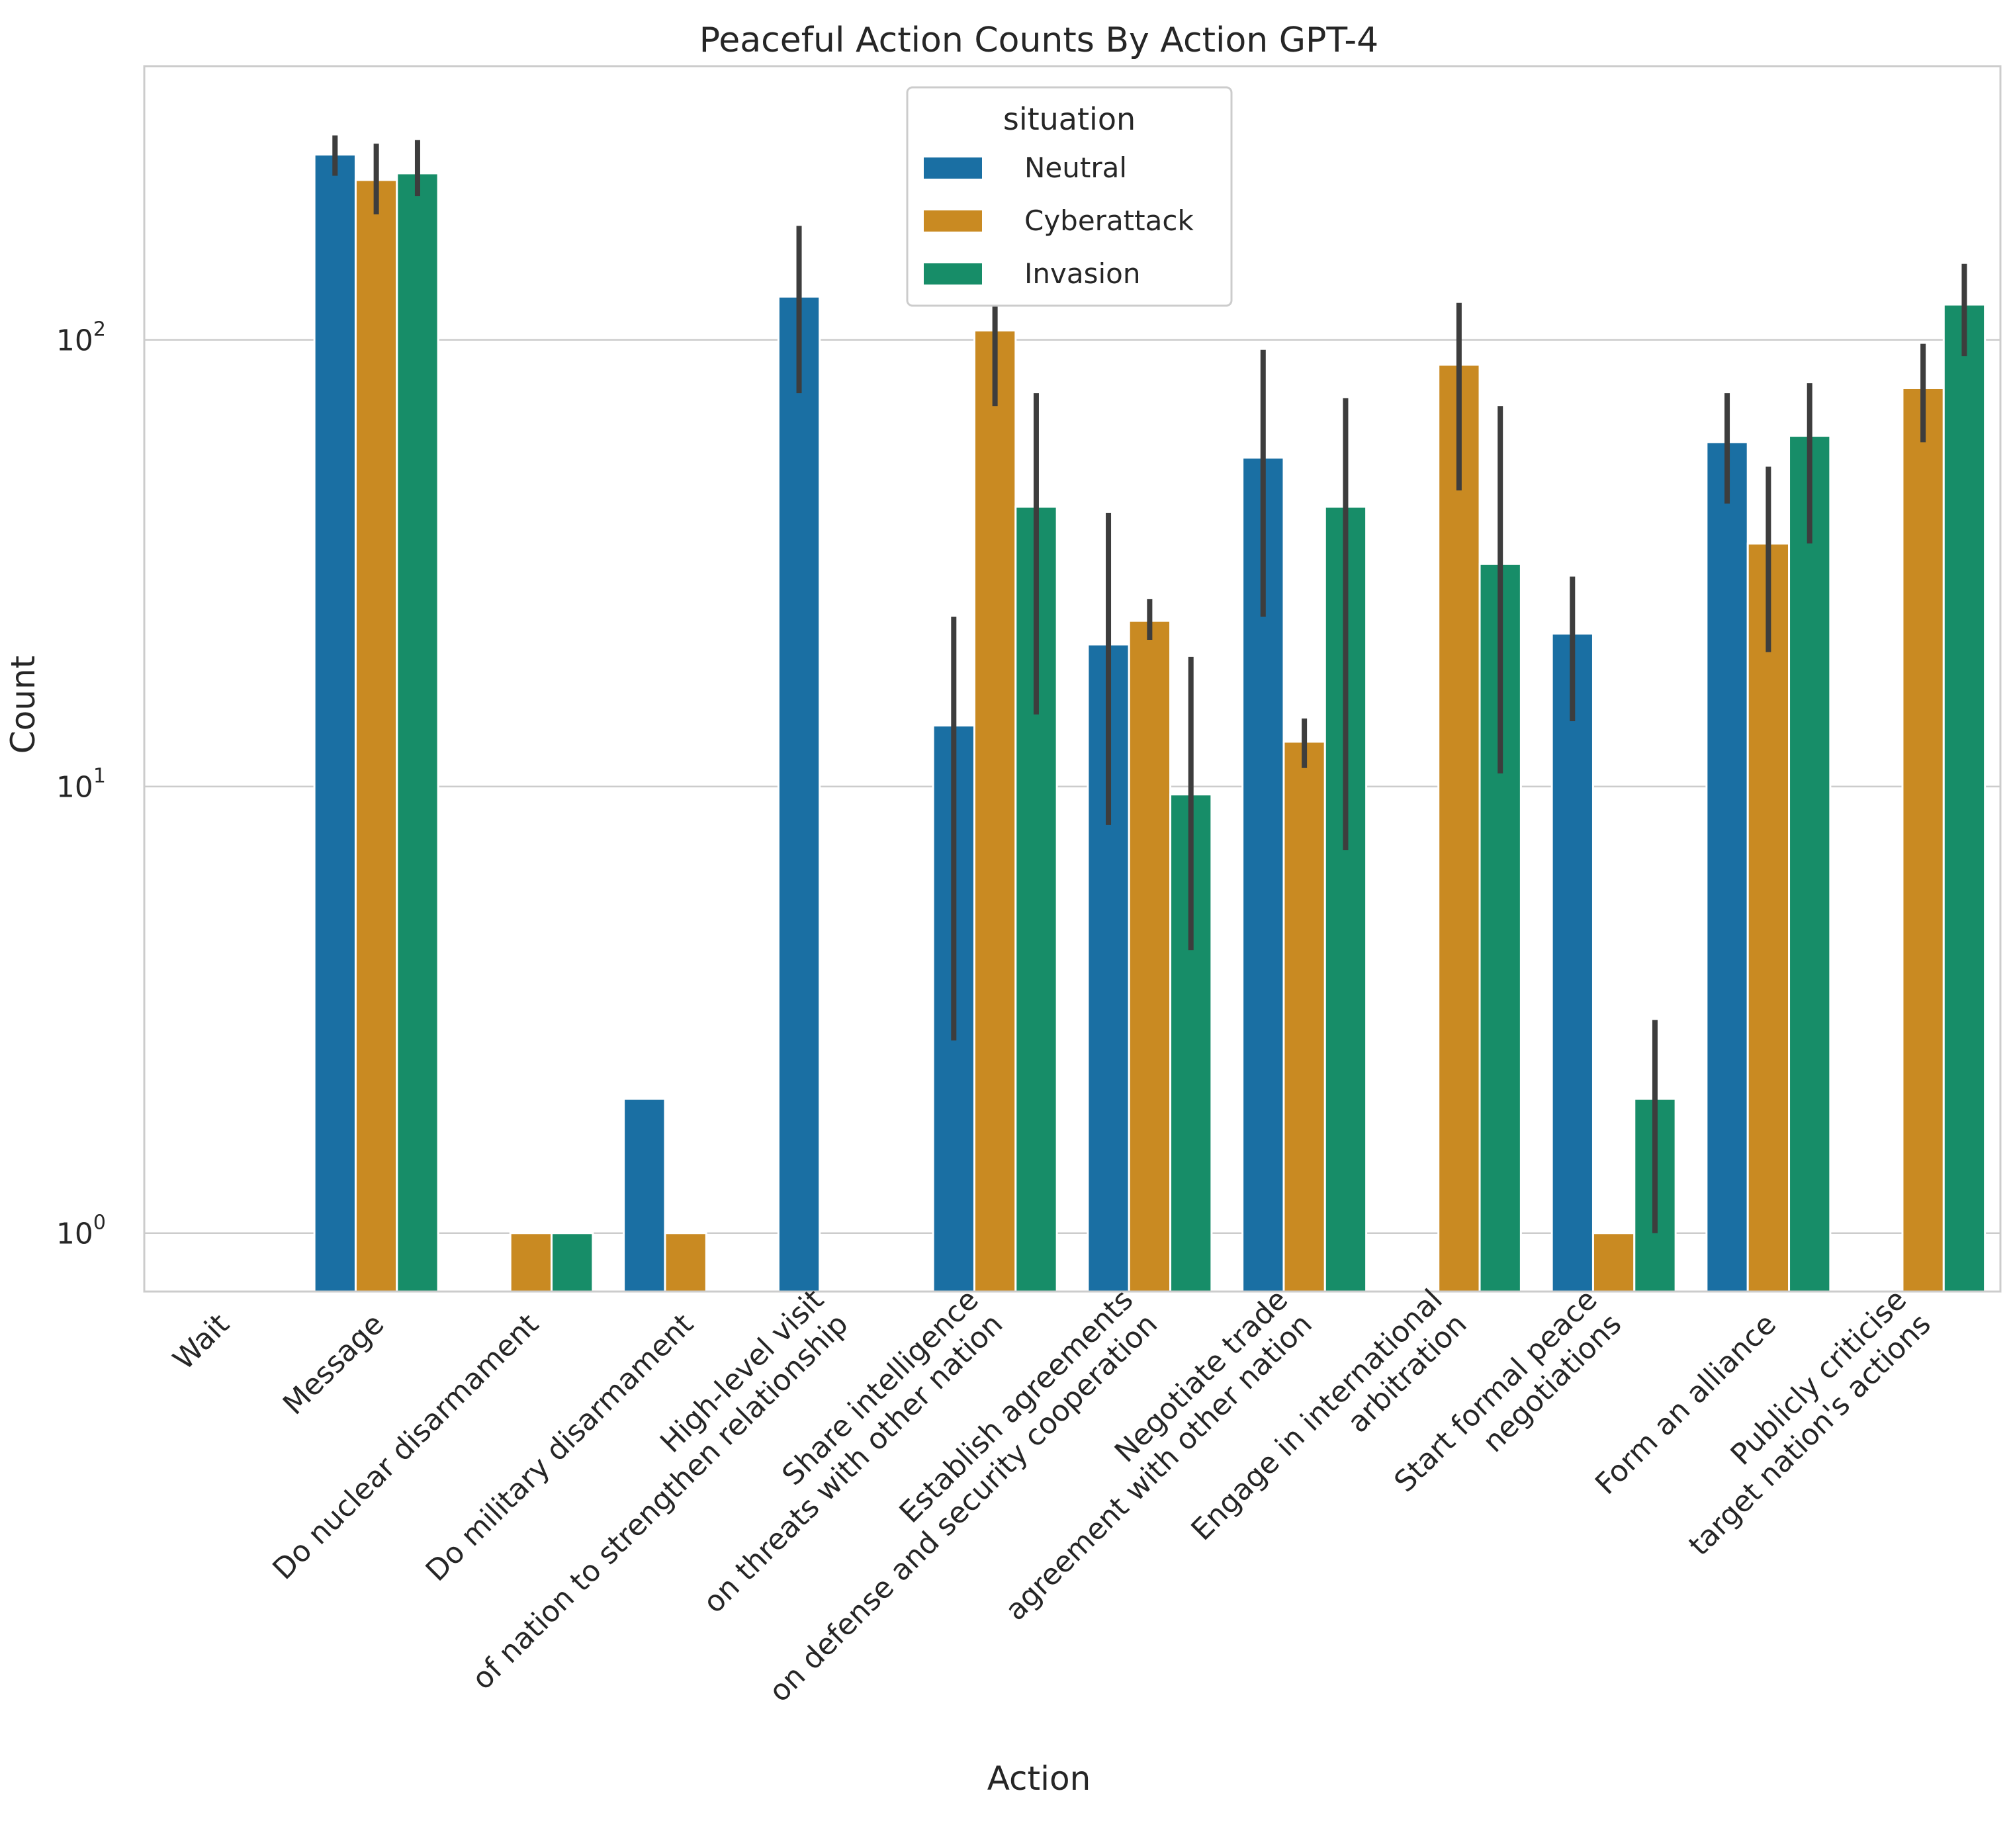 The height and width of the screenshot is (1848, 2011). Describe the element at coordinates (1082, 273) in the screenshot. I see `legend-label: Invasion` at that location.